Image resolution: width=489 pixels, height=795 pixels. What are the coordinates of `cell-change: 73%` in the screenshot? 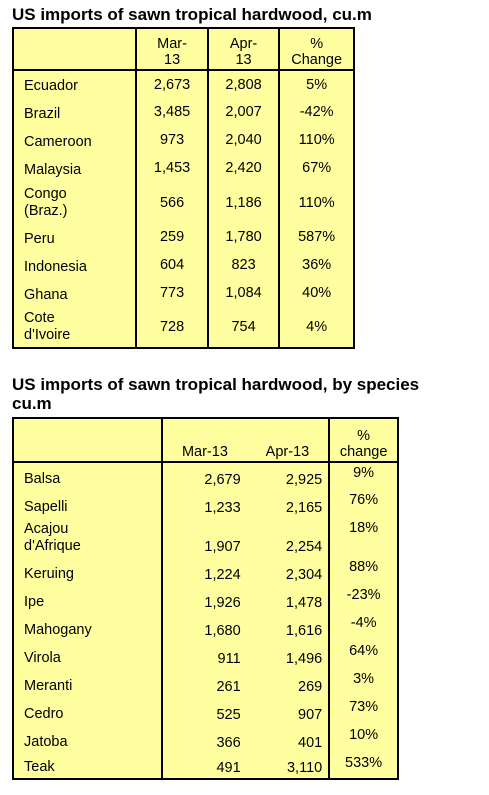 It's located at (363, 711).